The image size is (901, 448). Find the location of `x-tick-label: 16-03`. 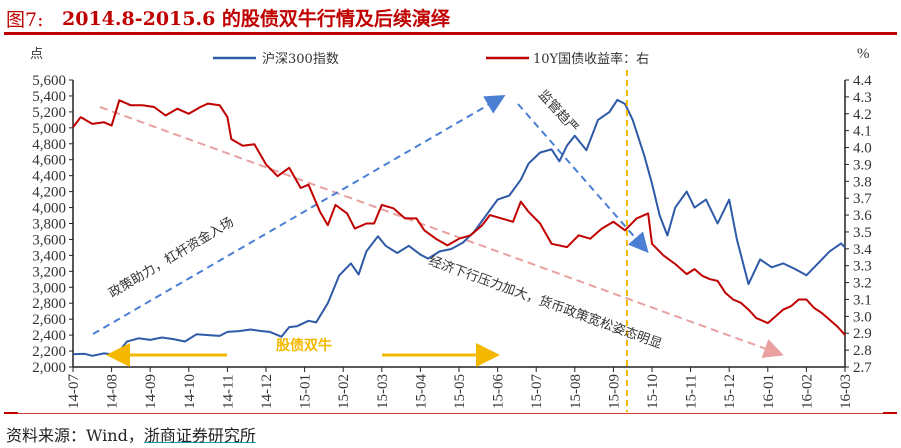

x-tick-label: 16-03 is located at coordinates (846, 391).